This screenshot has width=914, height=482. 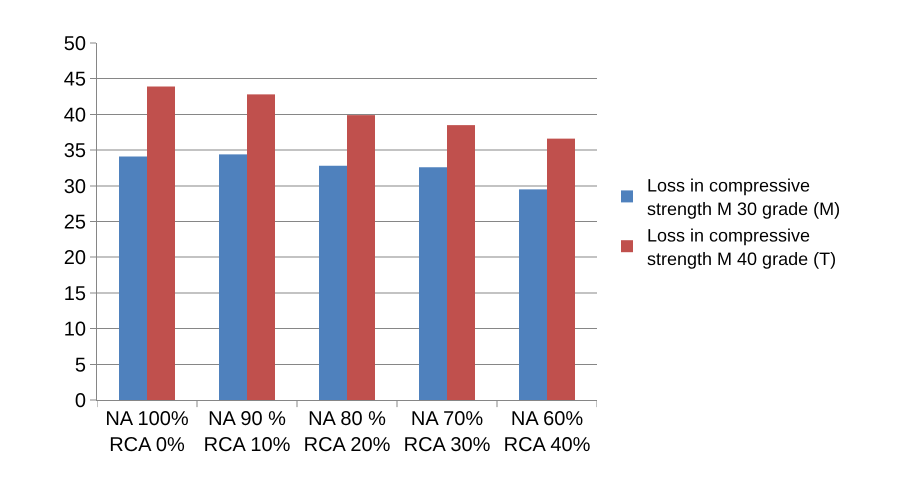 I want to click on x-tick-label: NA 80 % RCA 20%, so click(x=347, y=432).